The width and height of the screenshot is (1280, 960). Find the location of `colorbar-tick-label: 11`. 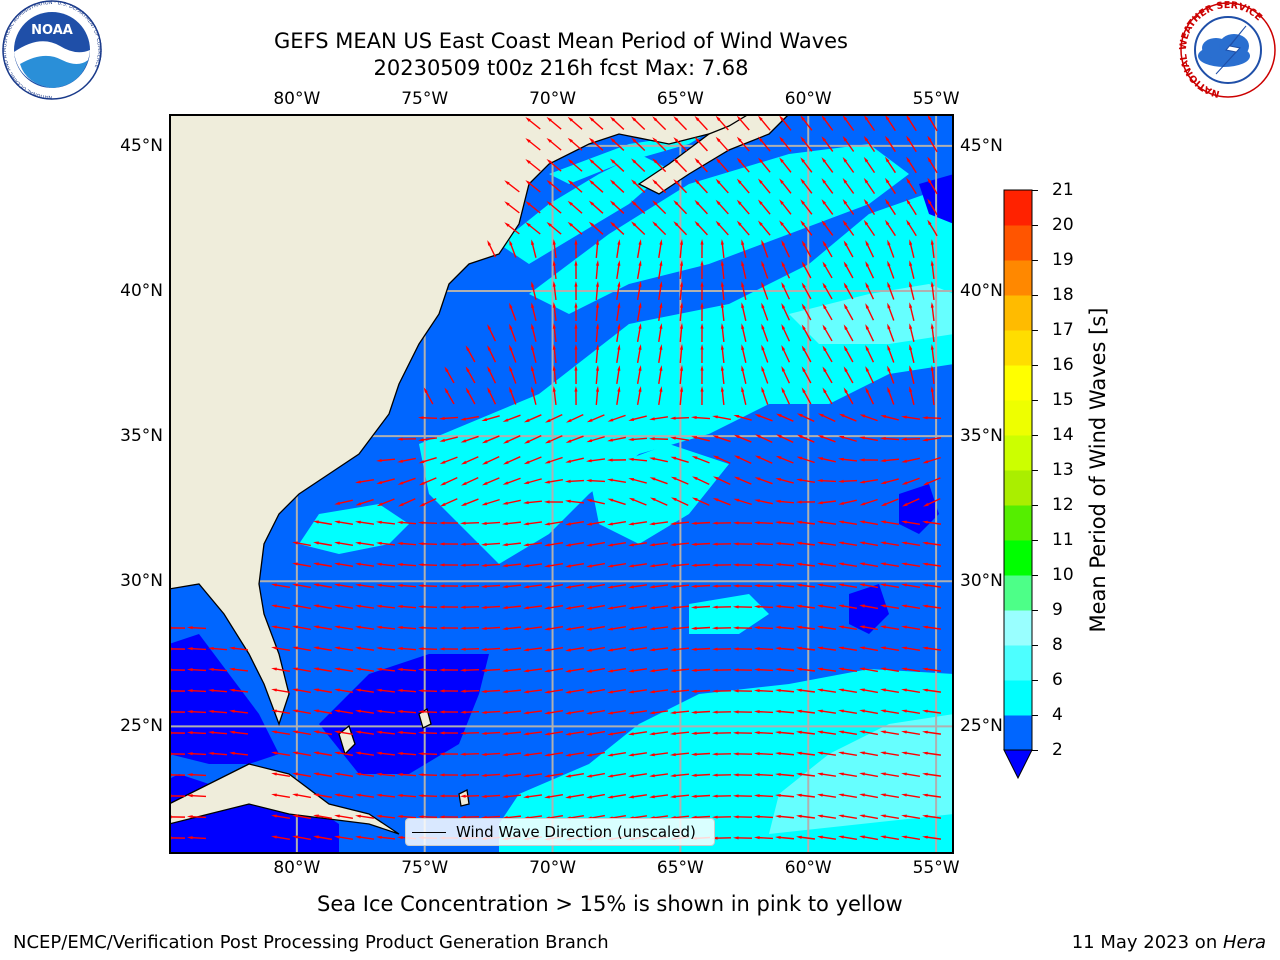

colorbar-tick-label: 11 is located at coordinates (1063, 540).